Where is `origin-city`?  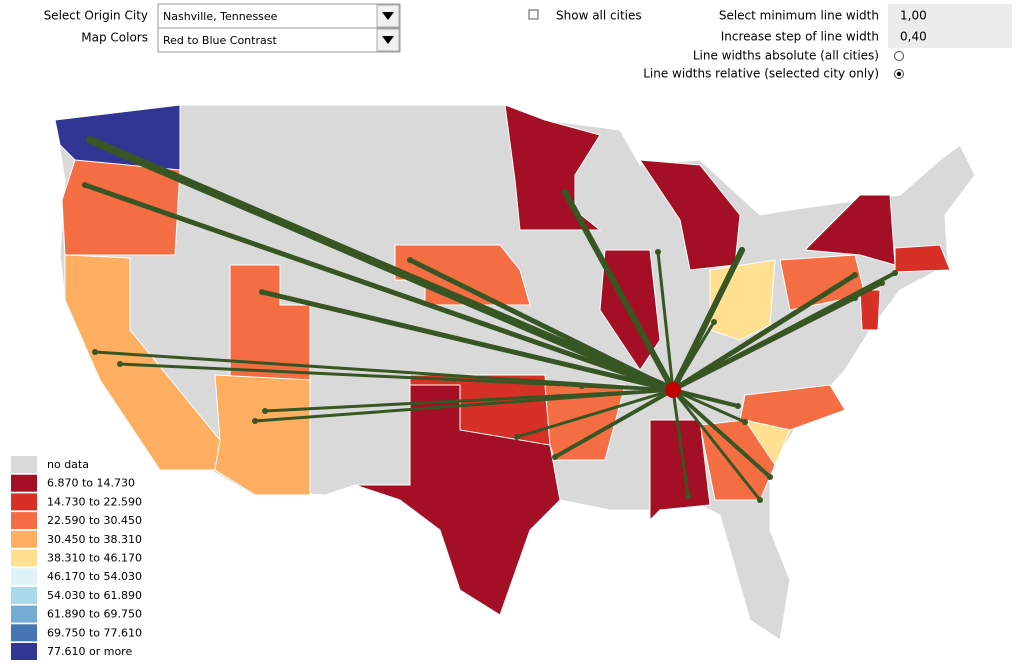
origin-city is located at coordinates (673, 390).